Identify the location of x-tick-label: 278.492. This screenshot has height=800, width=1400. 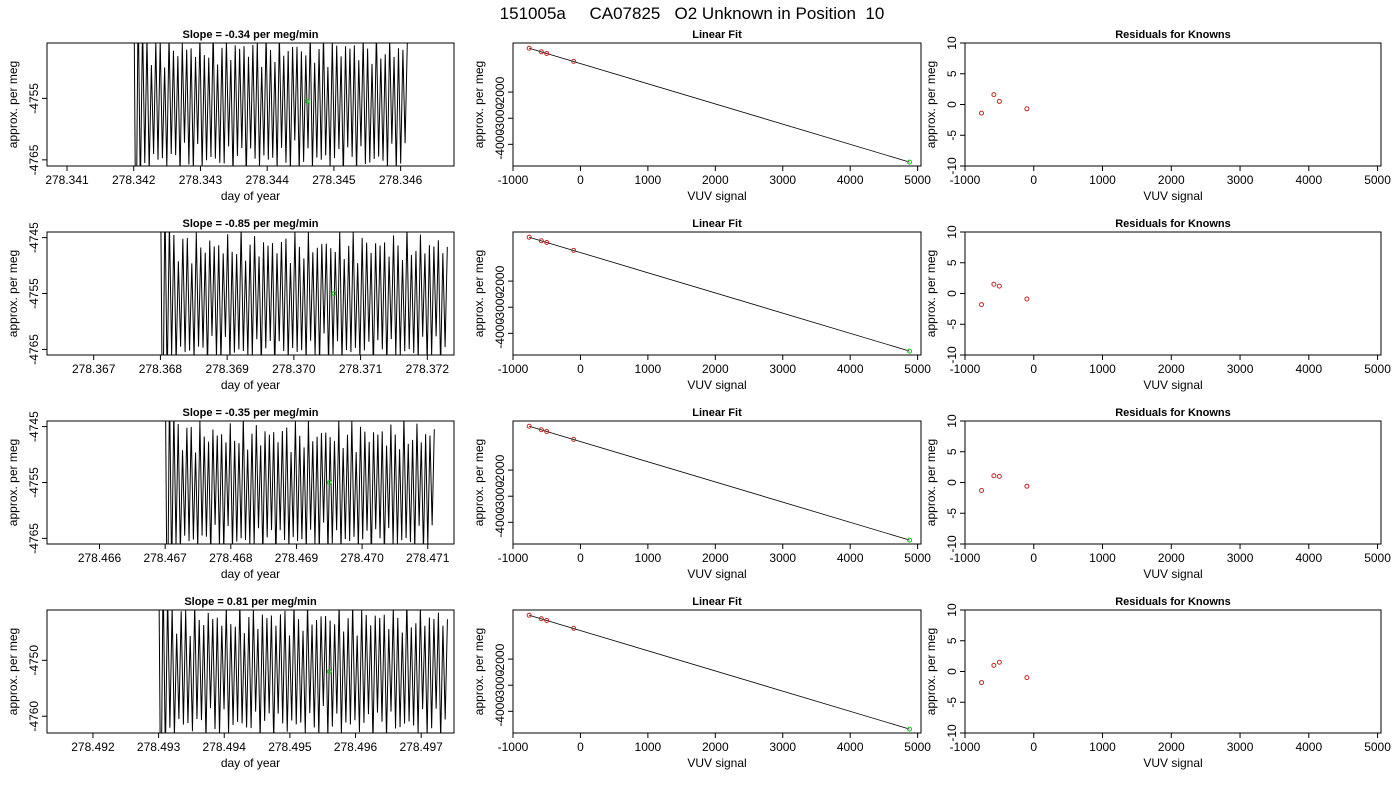
(93, 747).